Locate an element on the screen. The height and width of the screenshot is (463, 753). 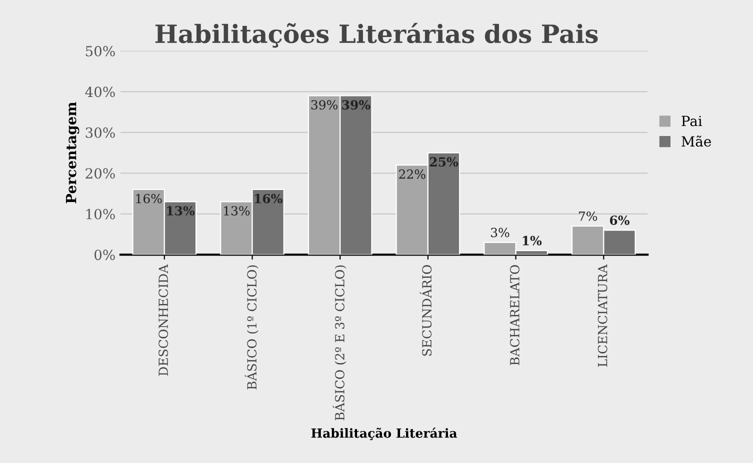
y-tick-label: 0% is located at coordinates (104, 255).